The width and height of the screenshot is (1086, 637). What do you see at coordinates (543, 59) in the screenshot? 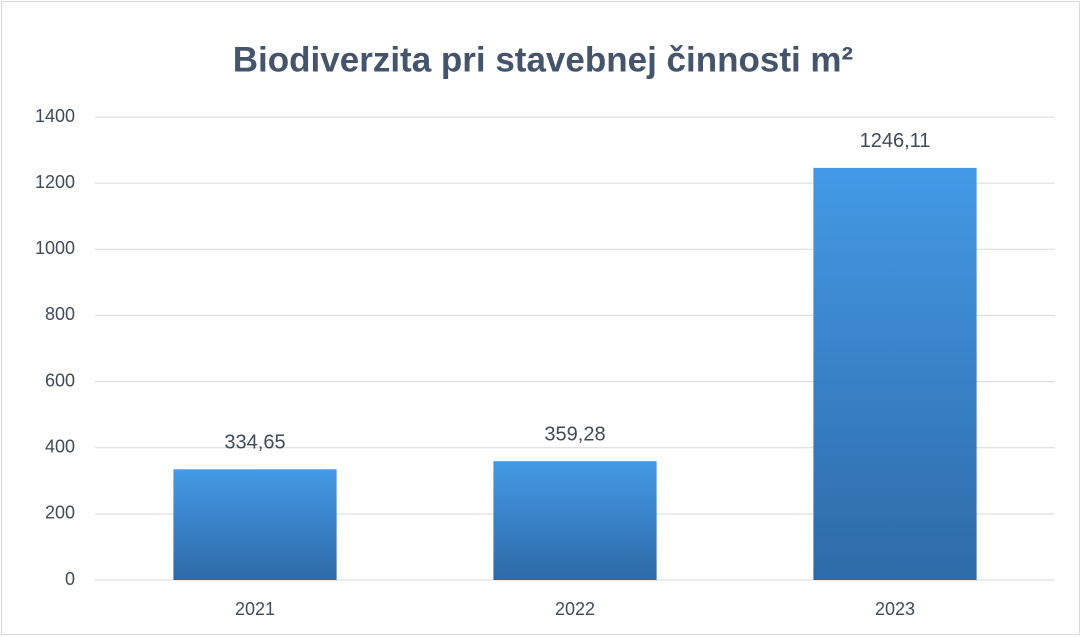
I see `chart-title: Biodiverzita pri stavebnej činnosti m²` at bounding box center [543, 59].